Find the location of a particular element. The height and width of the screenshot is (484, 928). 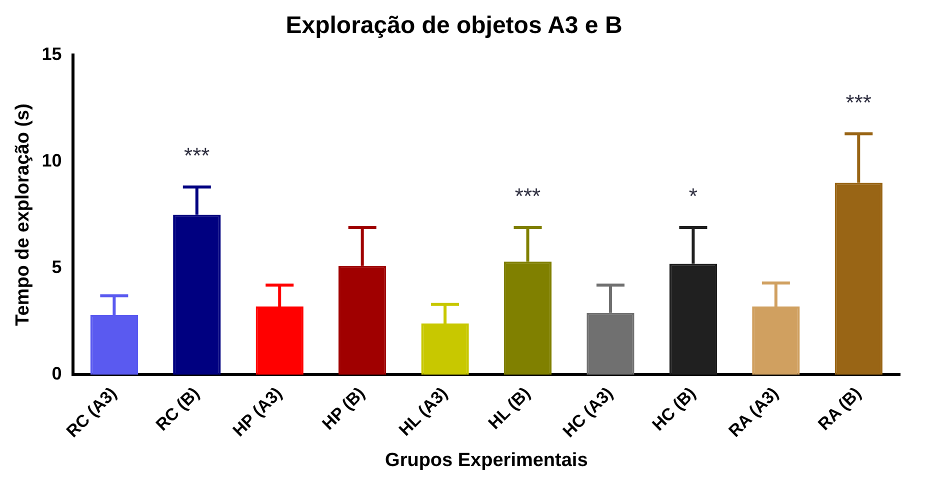

x-tick-label: RC (B) is located at coordinates (178, 409).